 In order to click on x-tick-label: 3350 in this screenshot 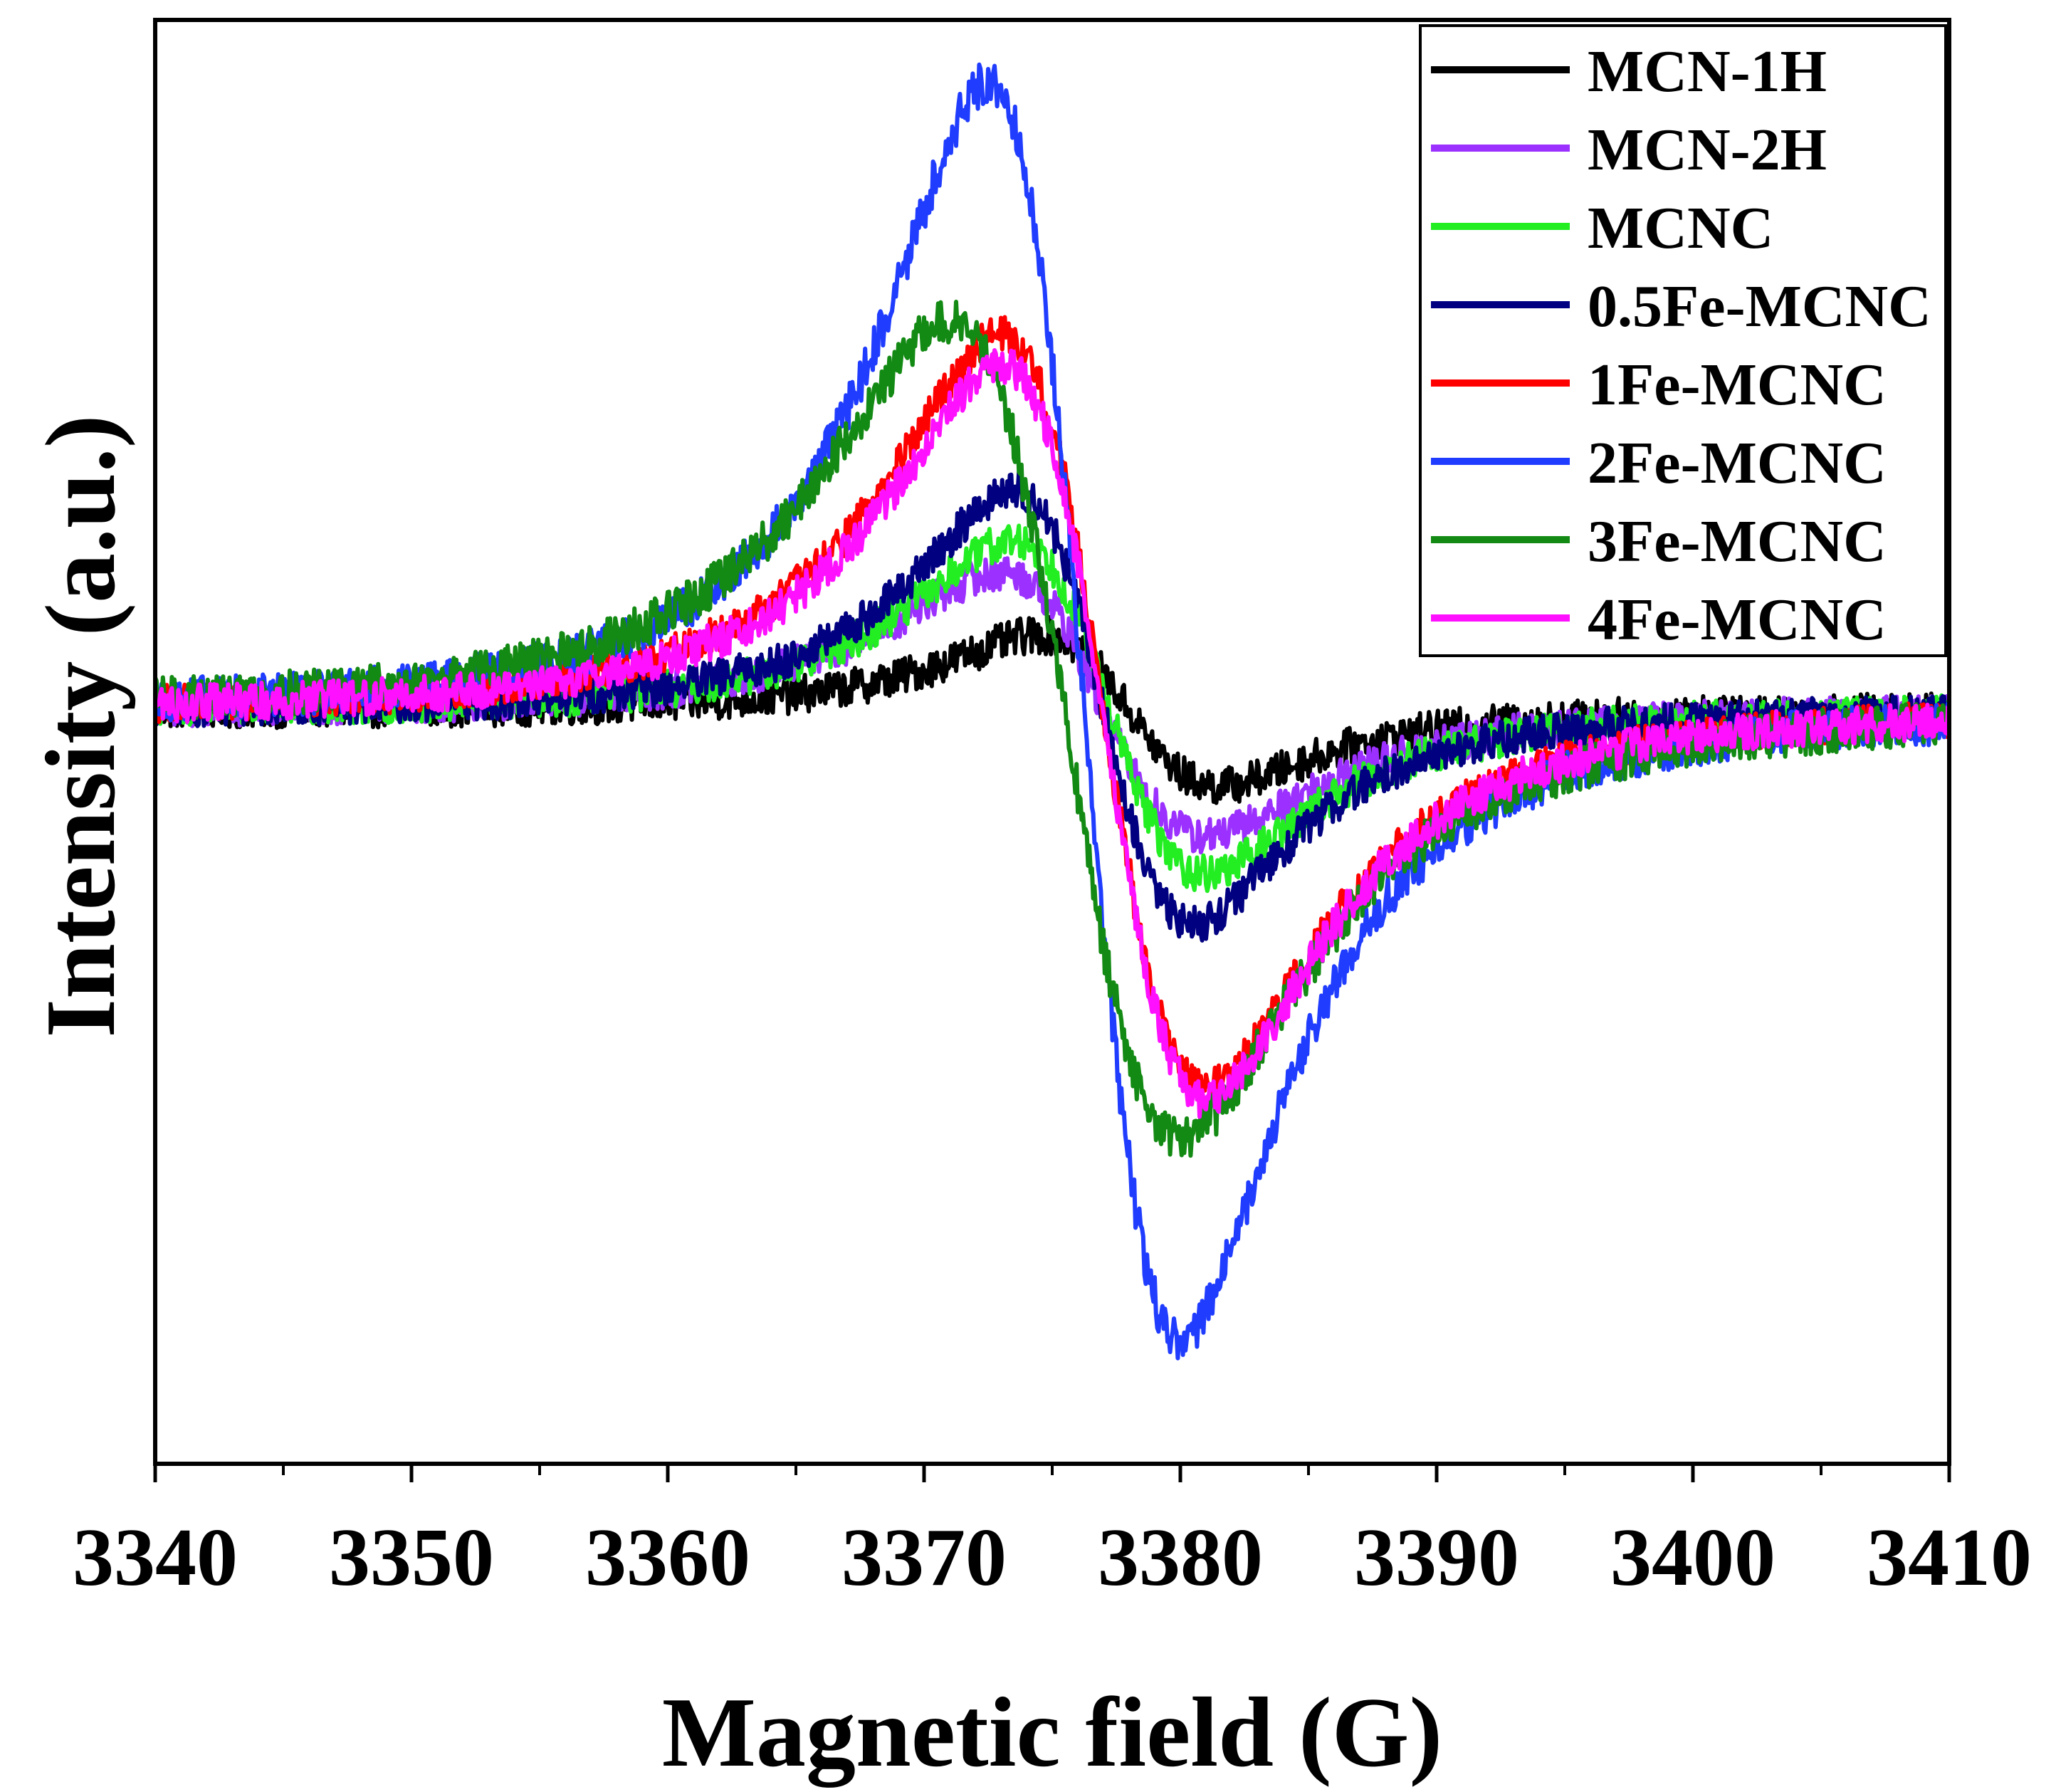, I will do `click(411, 1557)`.